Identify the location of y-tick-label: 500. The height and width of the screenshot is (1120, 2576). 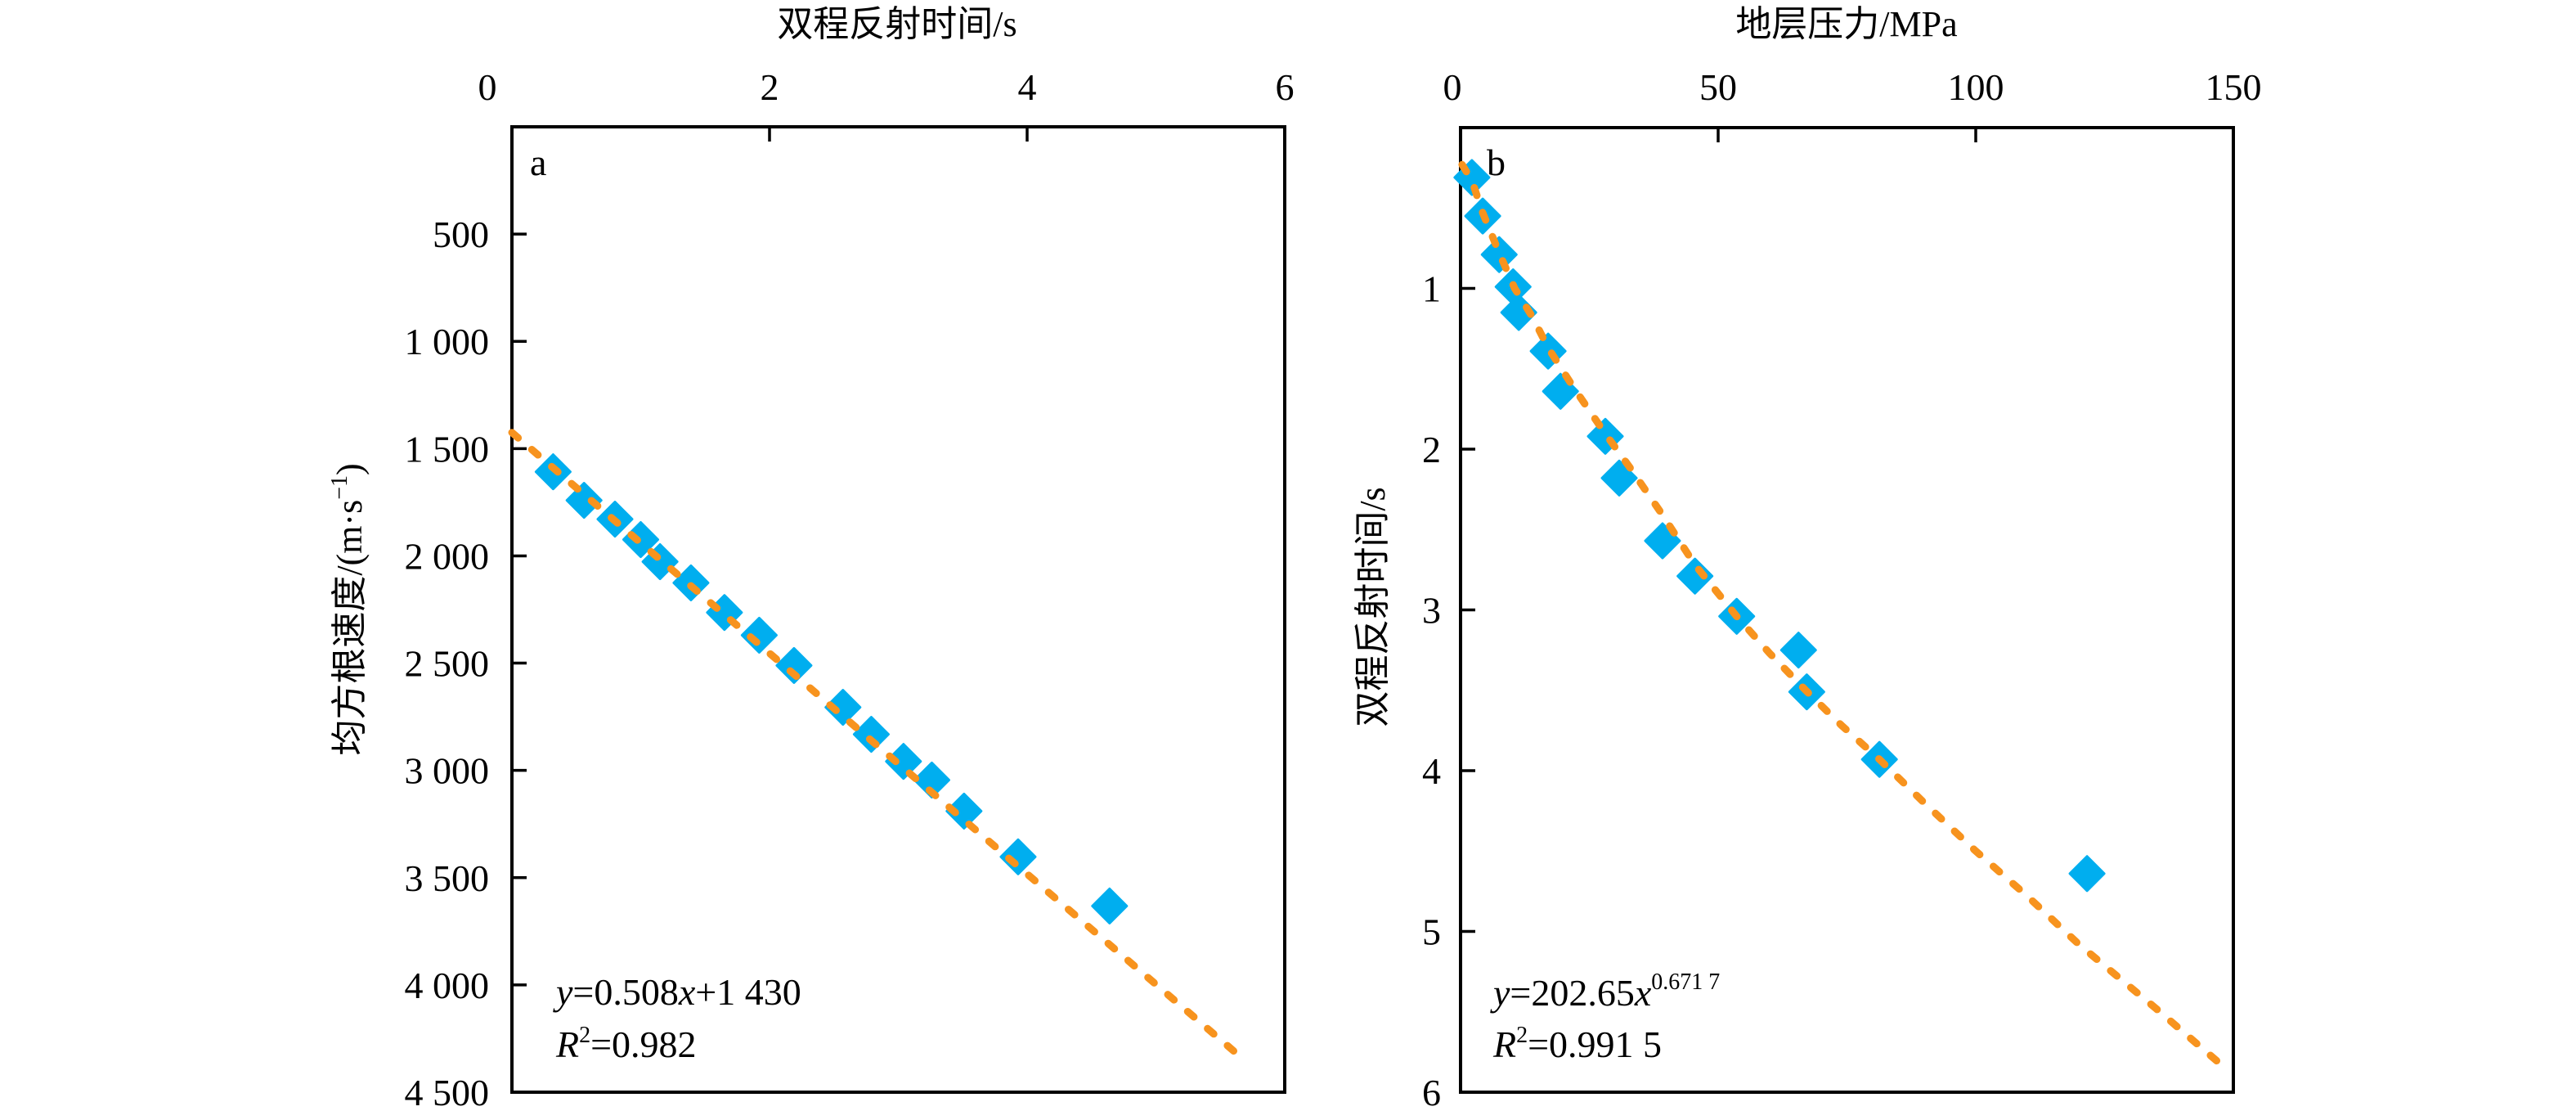
(461, 234).